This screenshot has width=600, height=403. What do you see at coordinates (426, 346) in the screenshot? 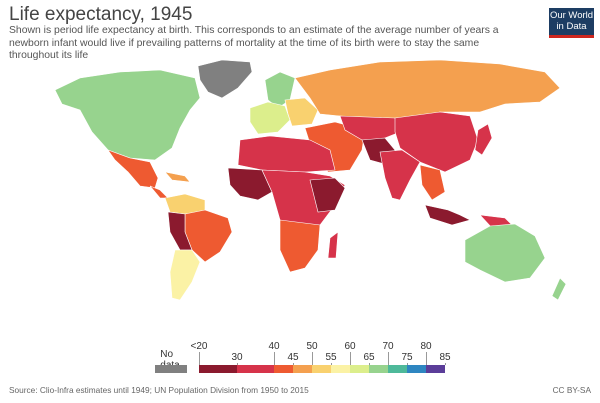
I see `legend-tick-label: 80` at bounding box center [426, 346].